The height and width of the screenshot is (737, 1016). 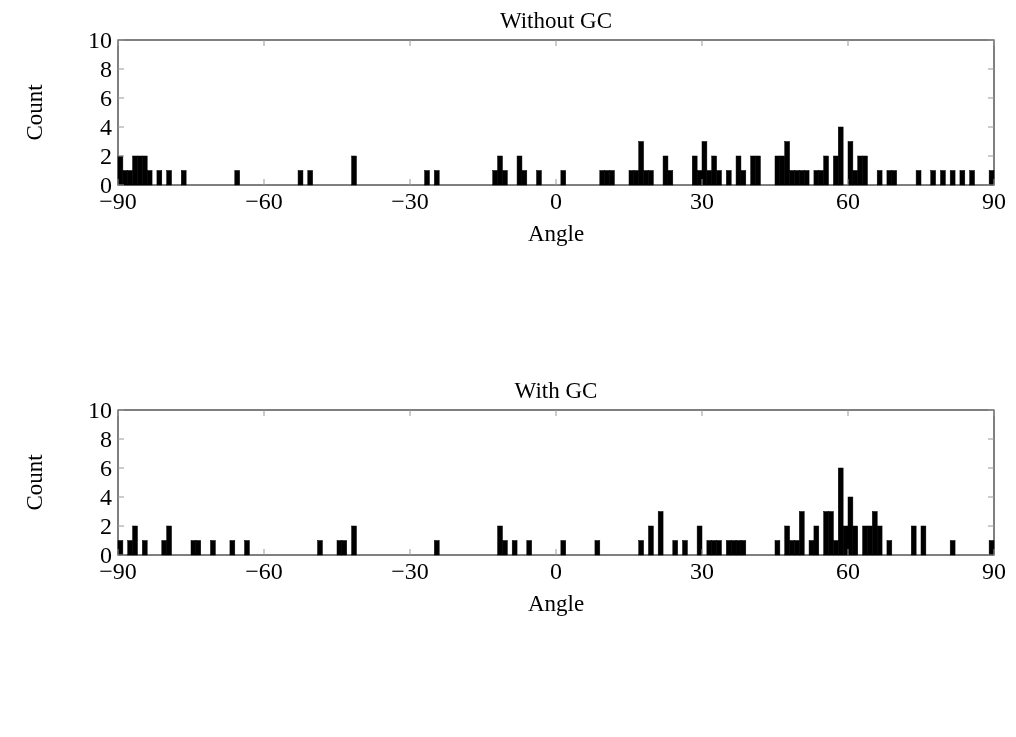 What do you see at coordinates (556, 390) in the screenshot?
I see `chart-title: With GC` at bounding box center [556, 390].